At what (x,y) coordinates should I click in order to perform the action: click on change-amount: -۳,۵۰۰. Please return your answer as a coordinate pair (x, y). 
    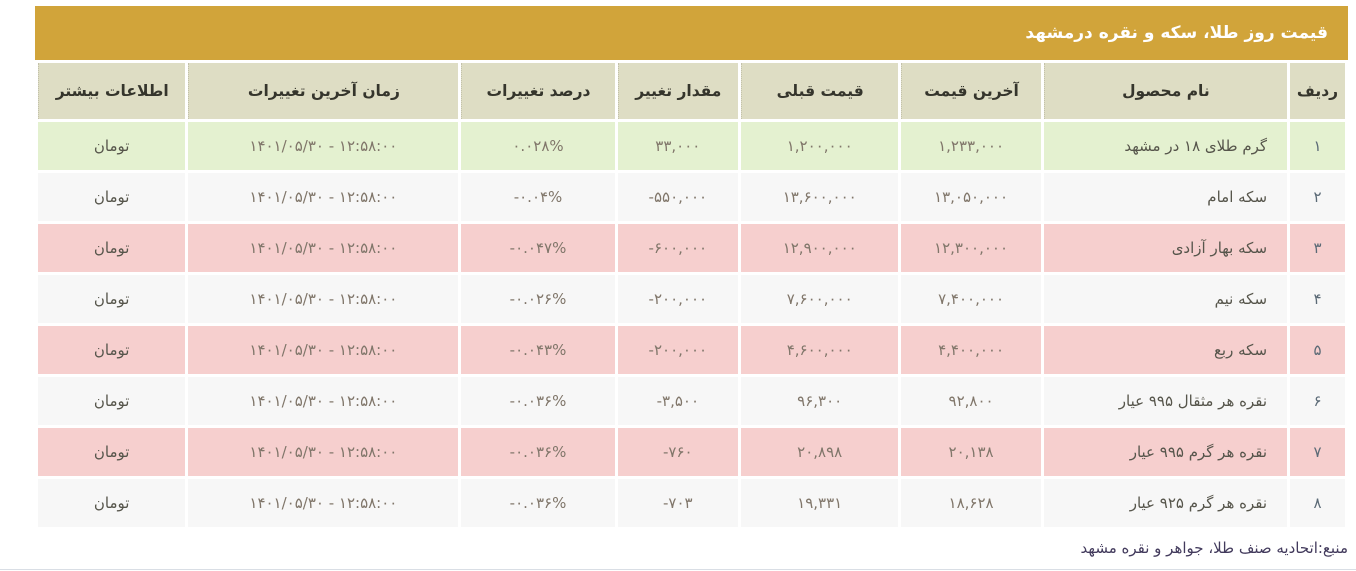
    Looking at the image, I should click on (678, 401).